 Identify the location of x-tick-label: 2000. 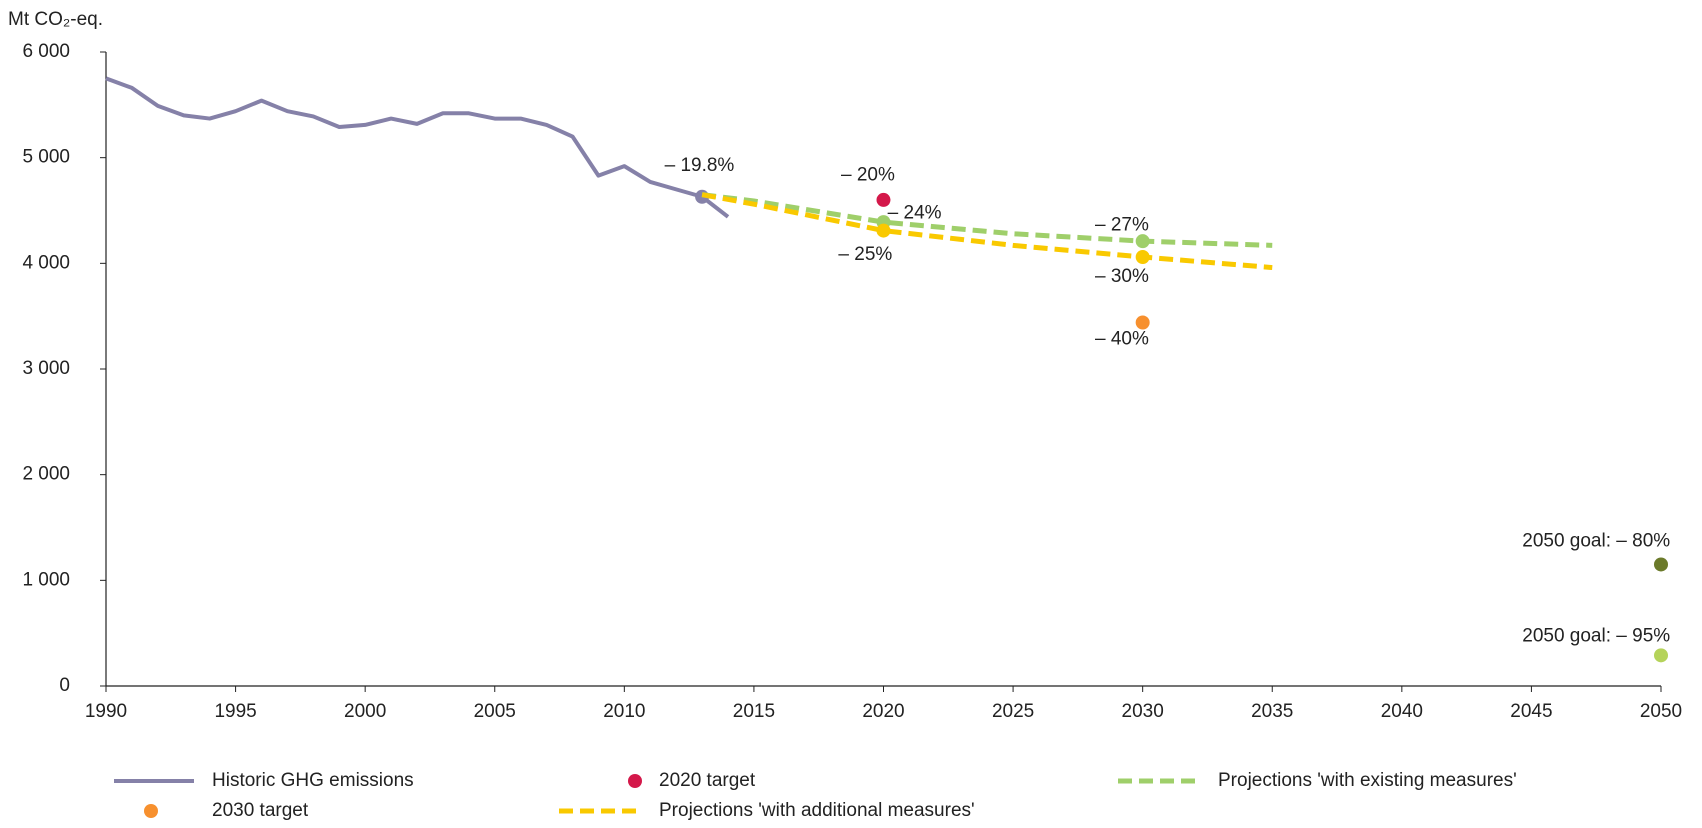
(365, 711).